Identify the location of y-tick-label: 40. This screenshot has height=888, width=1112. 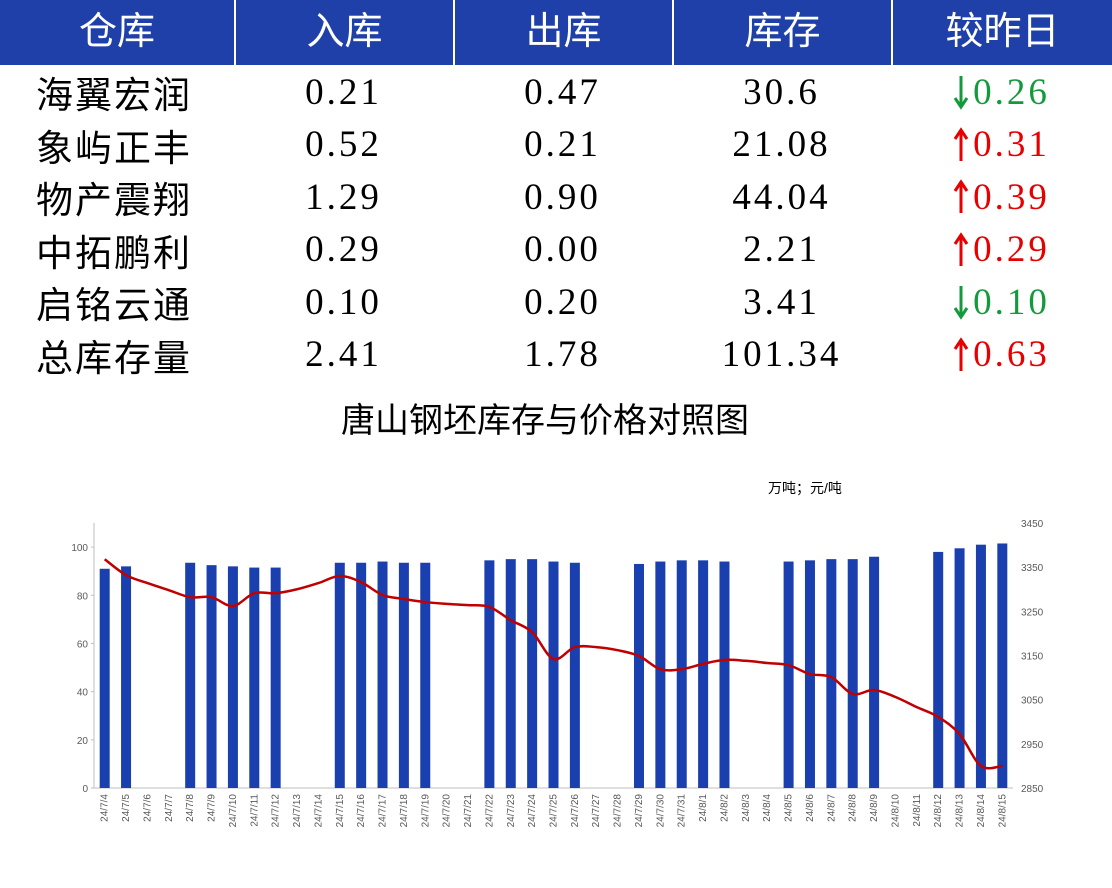
(83, 693).